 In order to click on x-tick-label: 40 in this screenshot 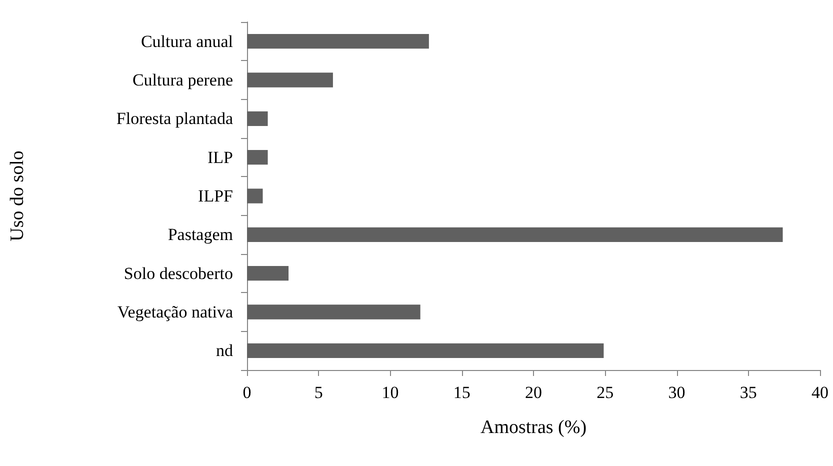, I will do `click(820, 392)`.